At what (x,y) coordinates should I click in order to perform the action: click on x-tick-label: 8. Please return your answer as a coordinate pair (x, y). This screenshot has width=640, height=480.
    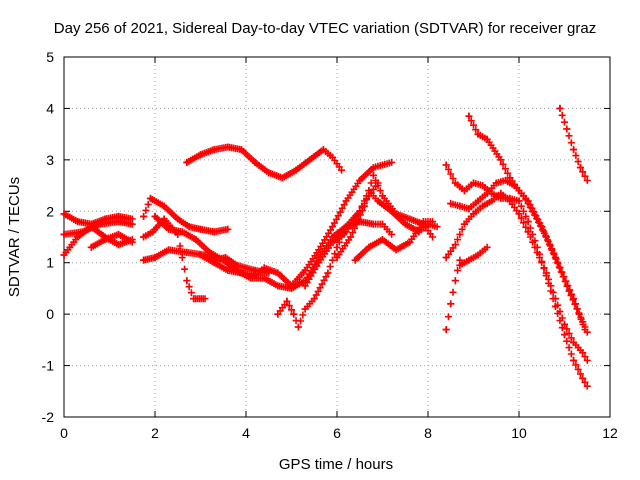
    Looking at the image, I should click on (428, 433).